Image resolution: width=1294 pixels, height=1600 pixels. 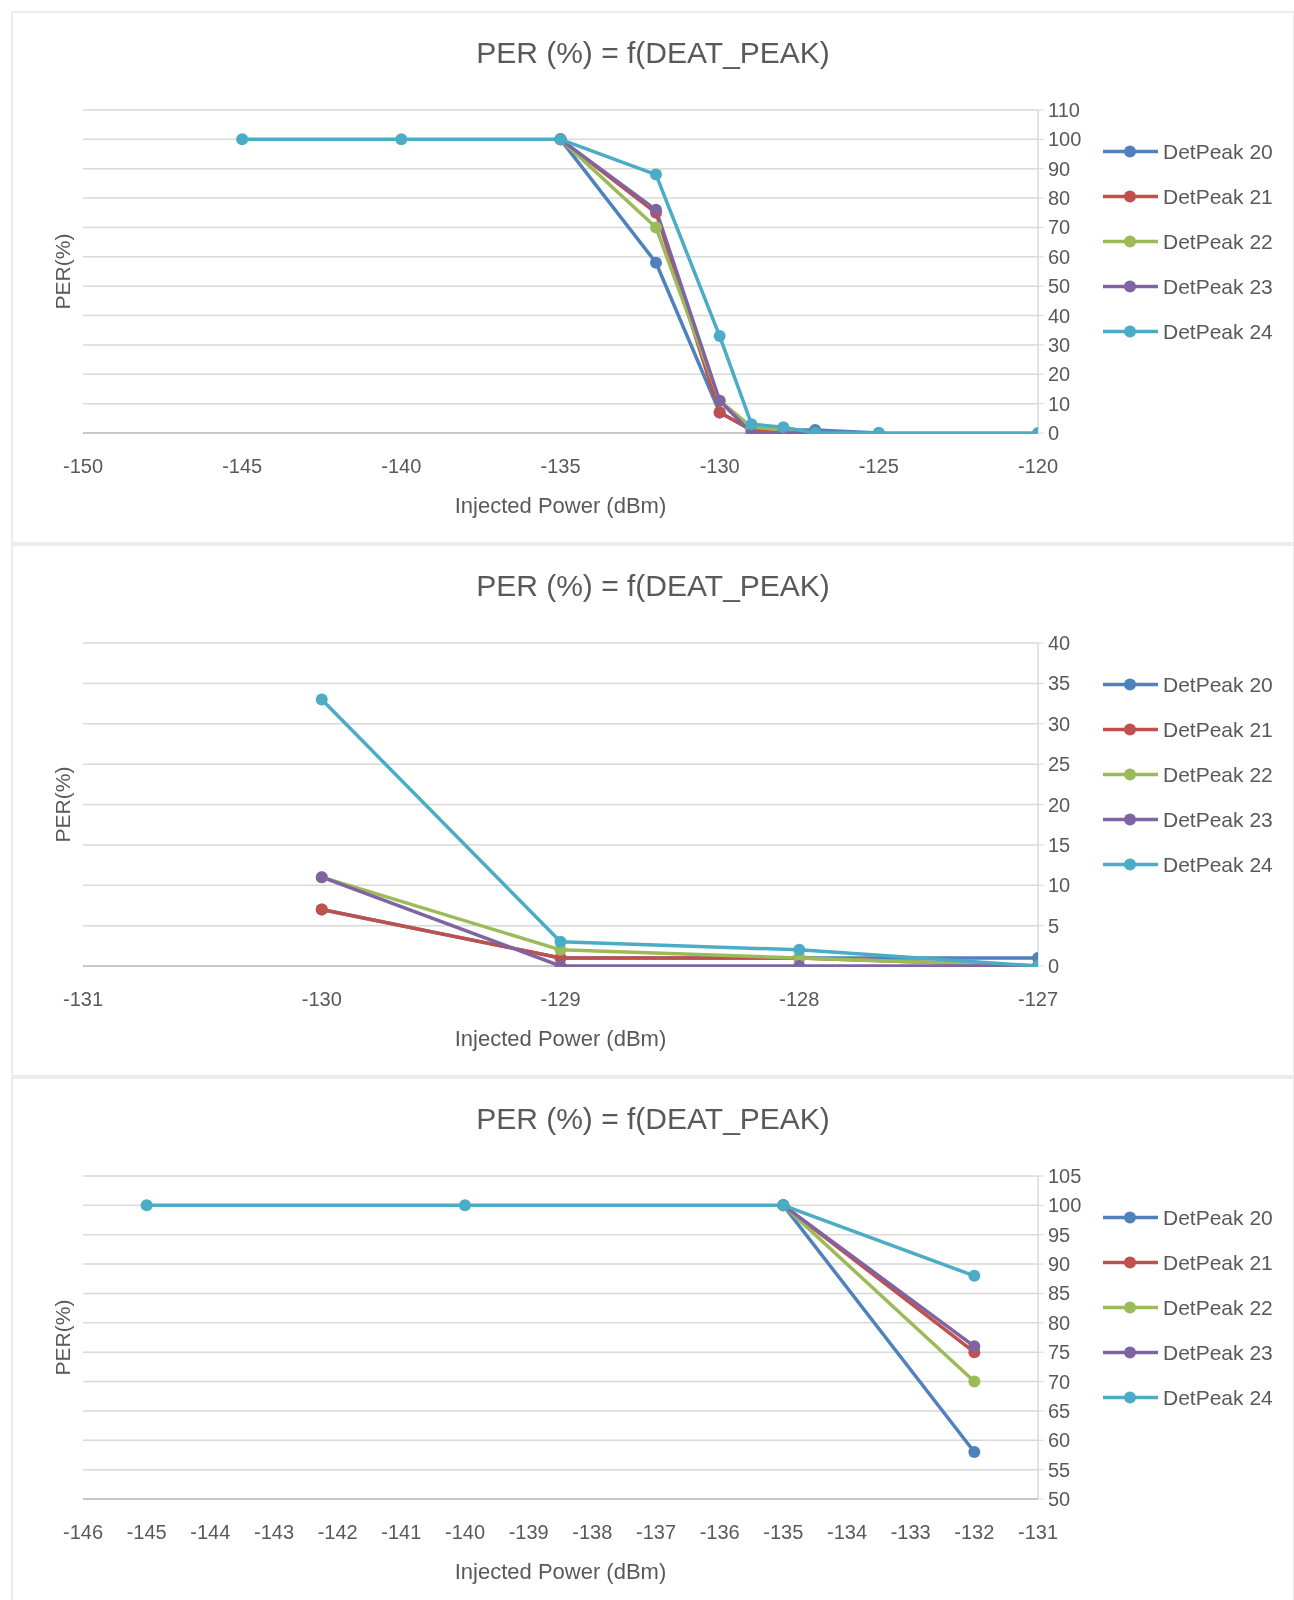 What do you see at coordinates (560, 999) in the screenshot?
I see `x-tick-label: -129` at bounding box center [560, 999].